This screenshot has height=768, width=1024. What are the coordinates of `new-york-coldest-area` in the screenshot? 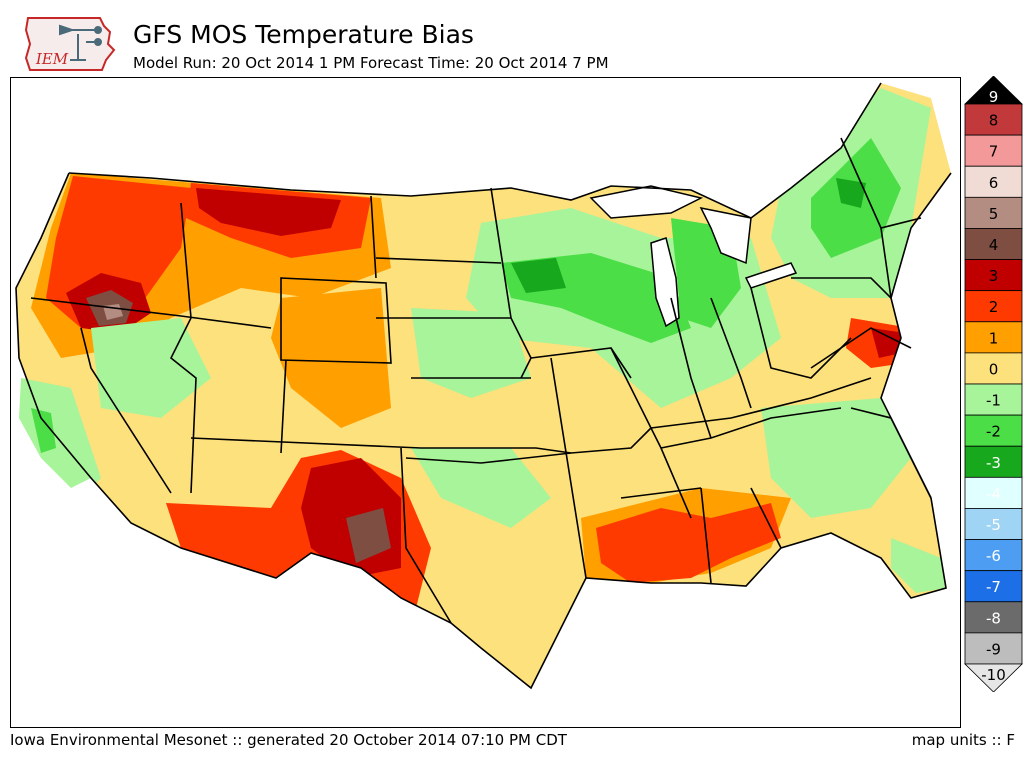 It's located at (851, 193).